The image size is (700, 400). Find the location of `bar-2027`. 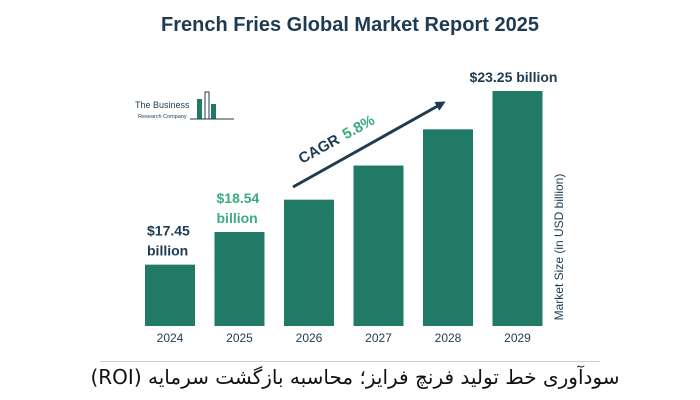

bar-2027 is located at coordinates (378, 245).